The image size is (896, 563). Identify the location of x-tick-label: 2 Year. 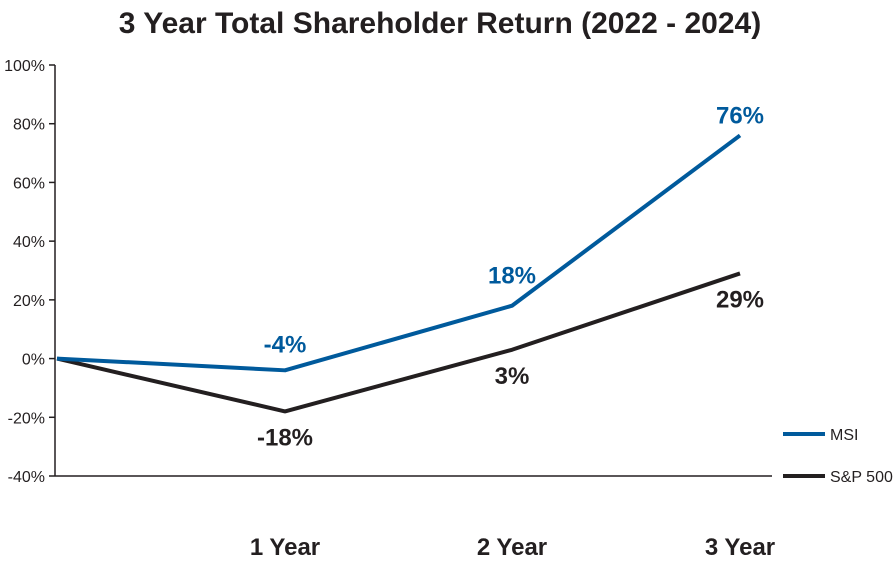
(512, 547).